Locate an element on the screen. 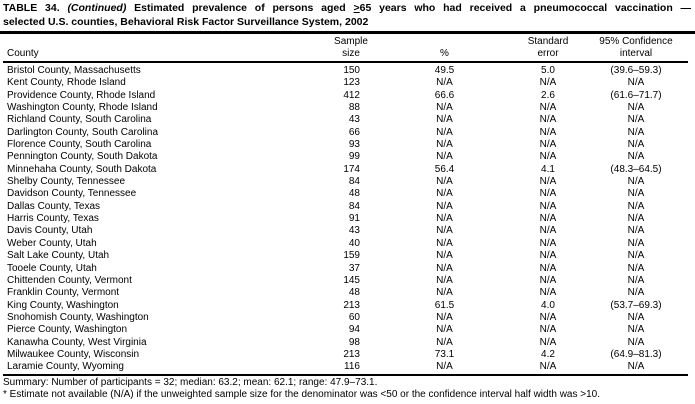 The height and width of the screenshot is (404, 695). table-row: Tooele County, Utah 37 N/A N/A N/A is located at coordinates (345, 269).